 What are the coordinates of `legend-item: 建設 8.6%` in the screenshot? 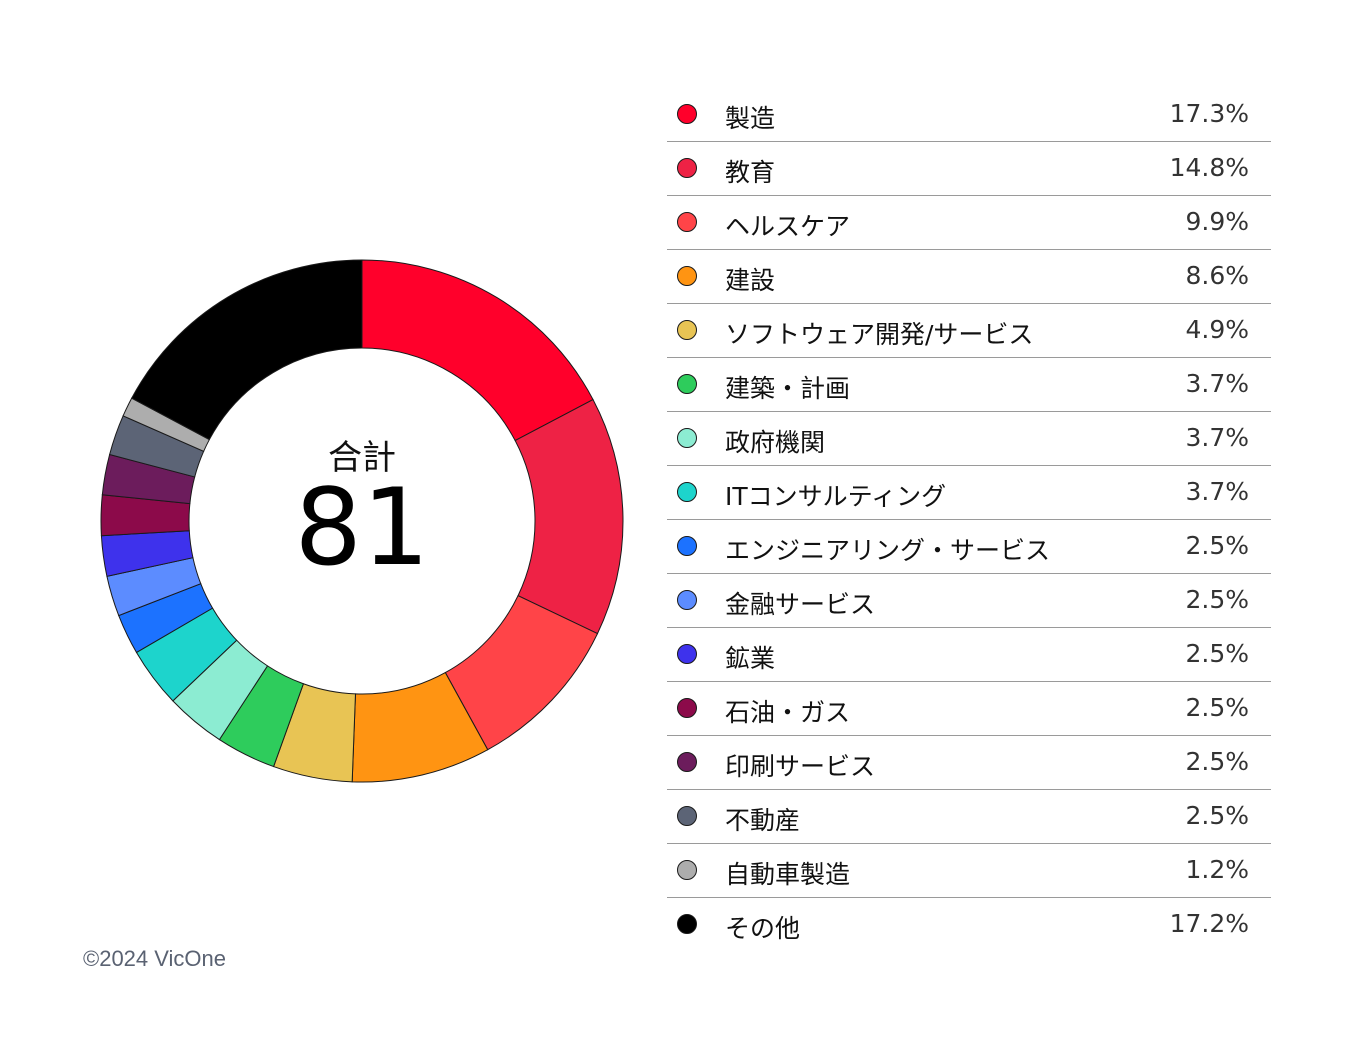 It's located at (969, 277).